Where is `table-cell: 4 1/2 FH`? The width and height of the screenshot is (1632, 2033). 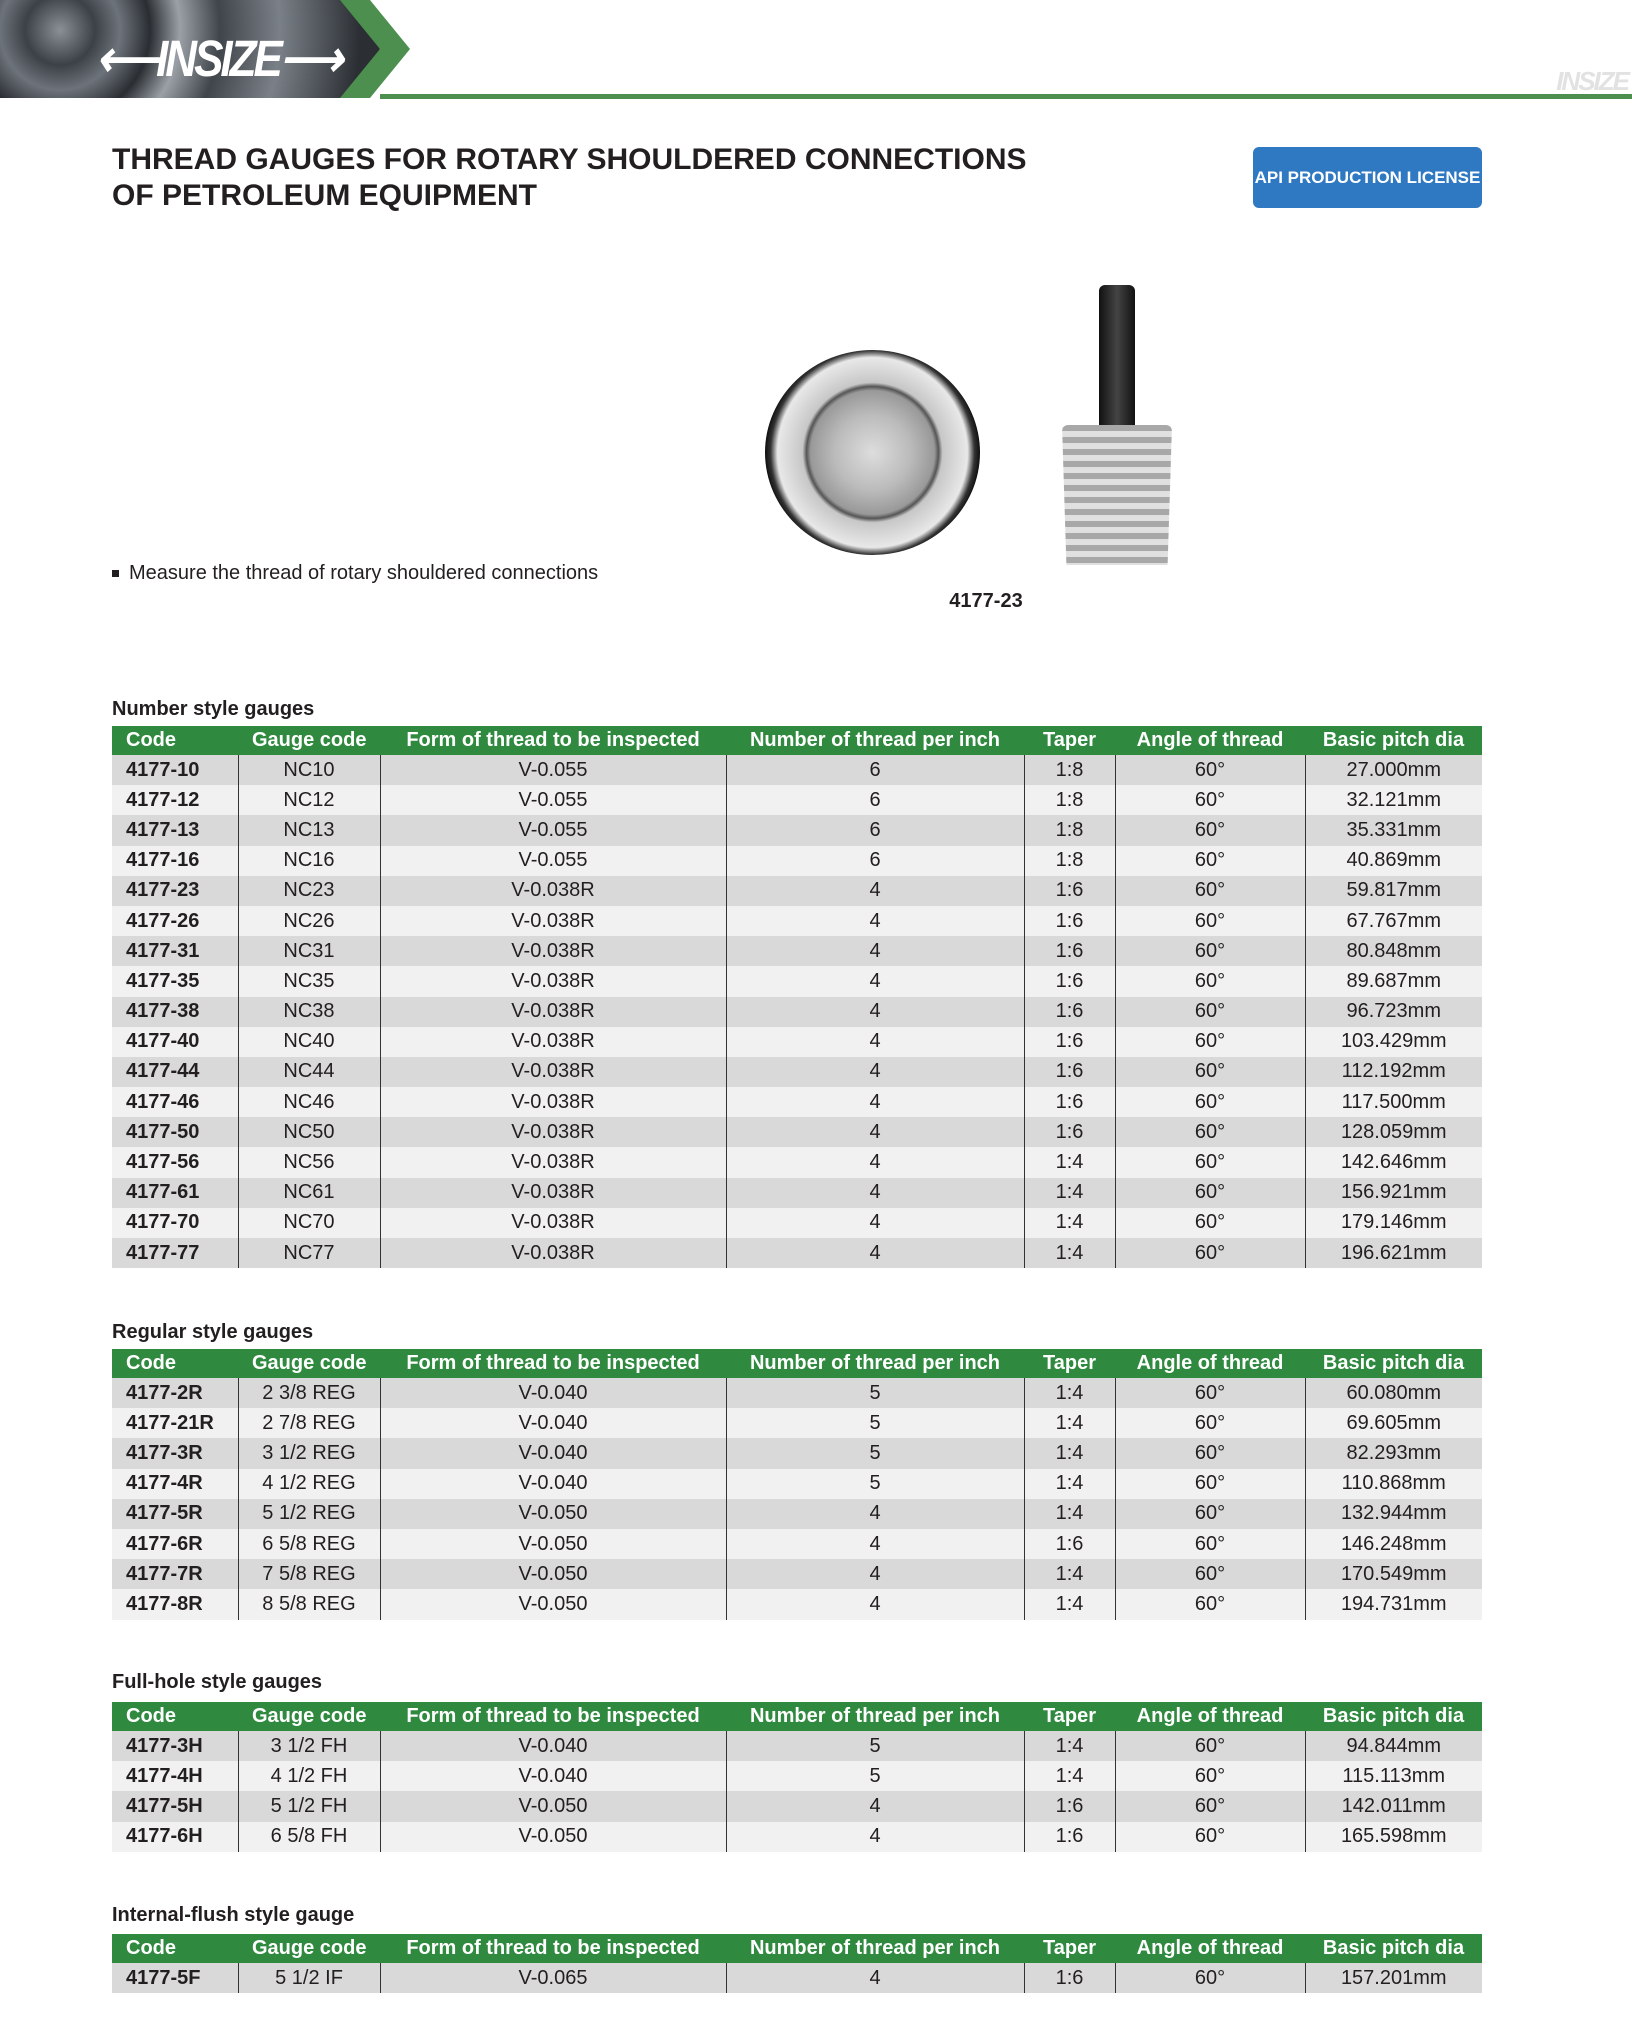 table-cell: 4 1/2 FH is located at coordinates (308, 1776).